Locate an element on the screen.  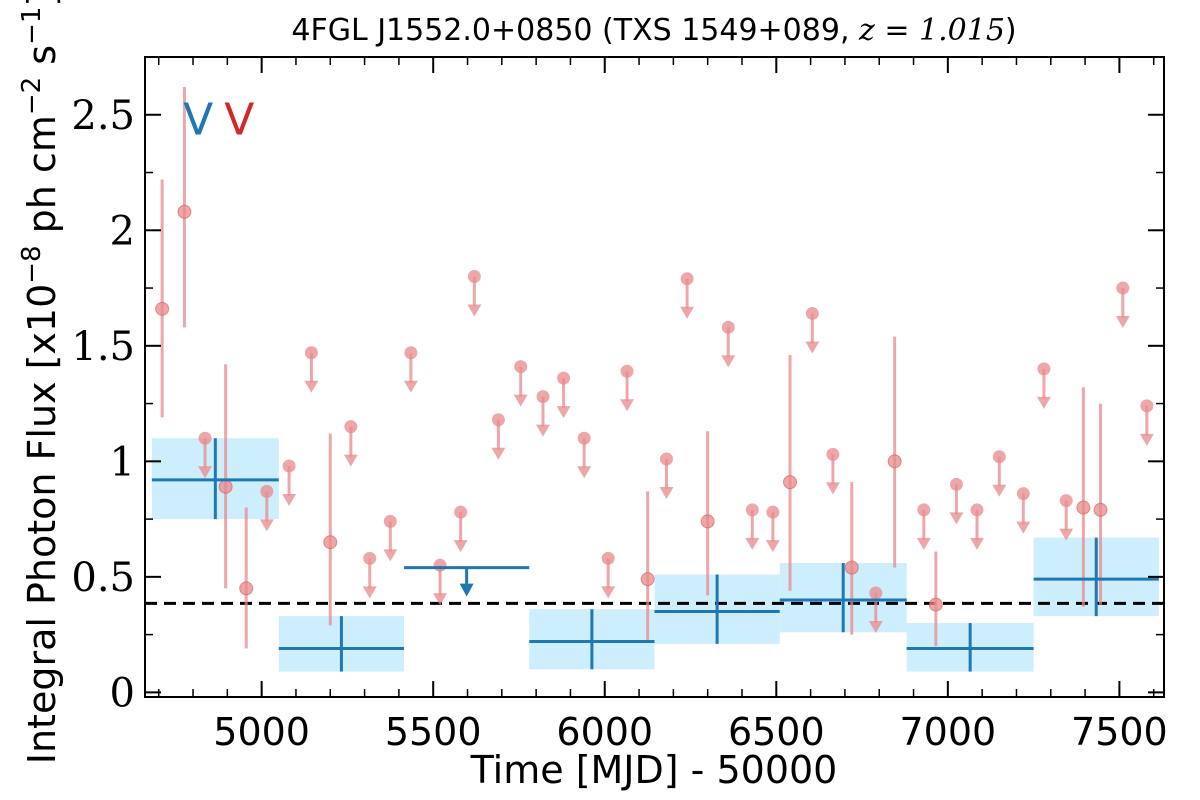
y-tick-label: 2.5 is located at coordinates (103, 116).